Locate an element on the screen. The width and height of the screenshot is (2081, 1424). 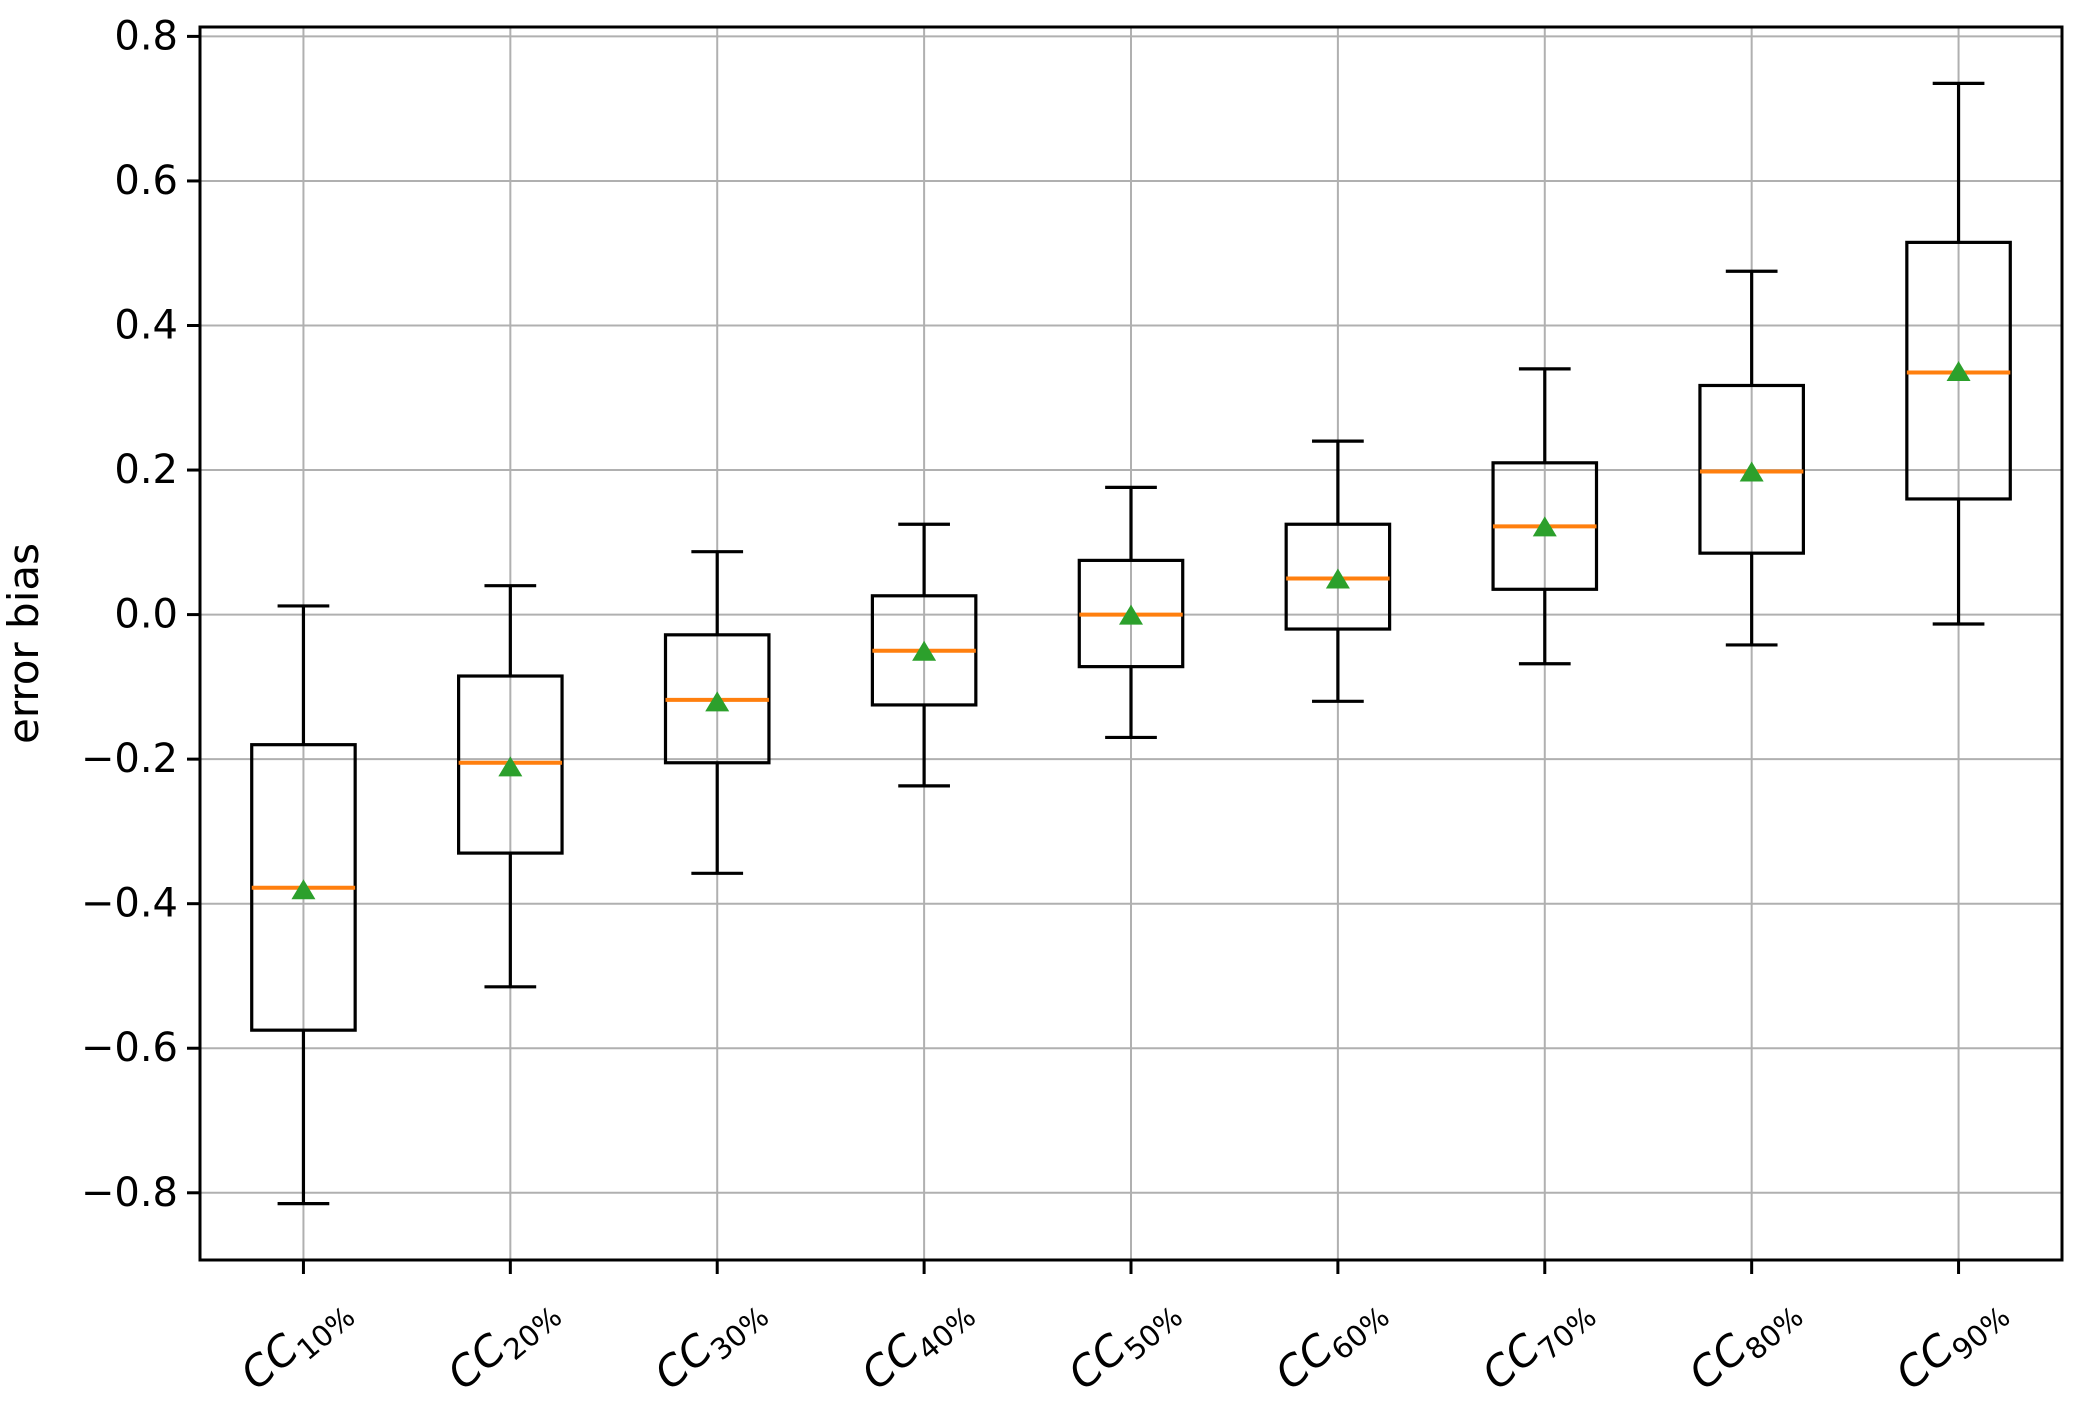
y-tick-label: −0.8 is located at coordinates (129, 1193).